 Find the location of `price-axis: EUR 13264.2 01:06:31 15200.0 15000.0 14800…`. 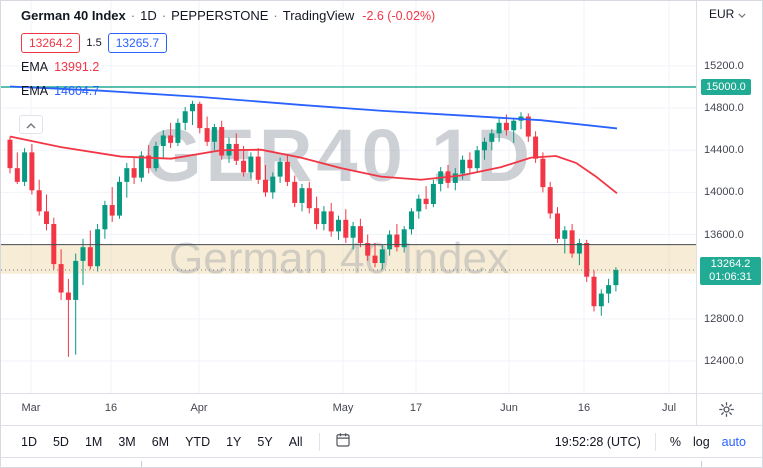

price-axis: EUR 13264.2 01:06:31 15200.0 15000.0 14800… is located at coordinates (729, 213).